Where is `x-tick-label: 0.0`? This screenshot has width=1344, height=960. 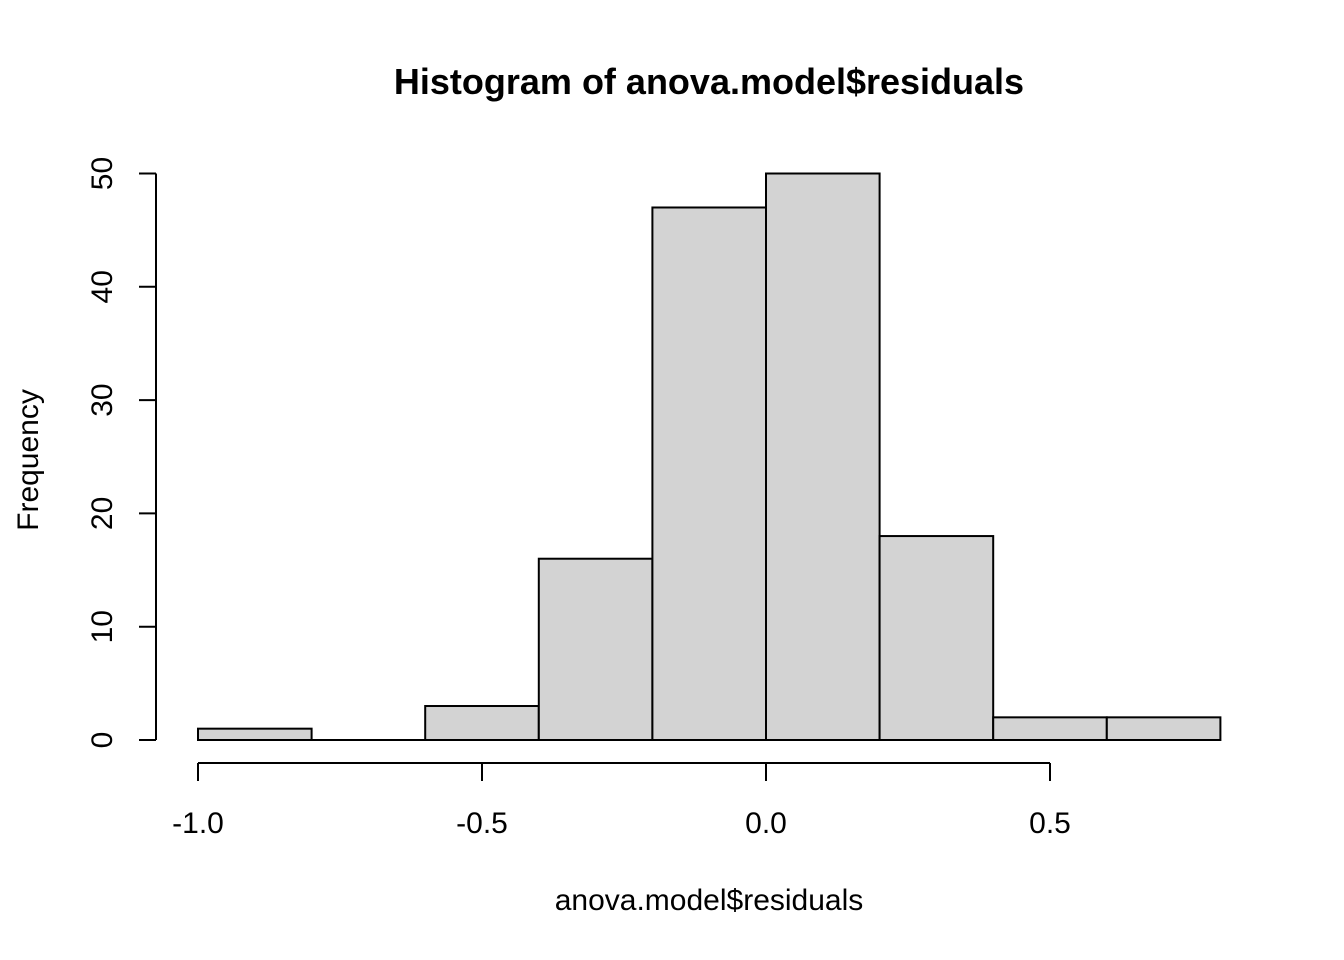 x-tick-label: 0.0 is located at coordinates (766, 823).